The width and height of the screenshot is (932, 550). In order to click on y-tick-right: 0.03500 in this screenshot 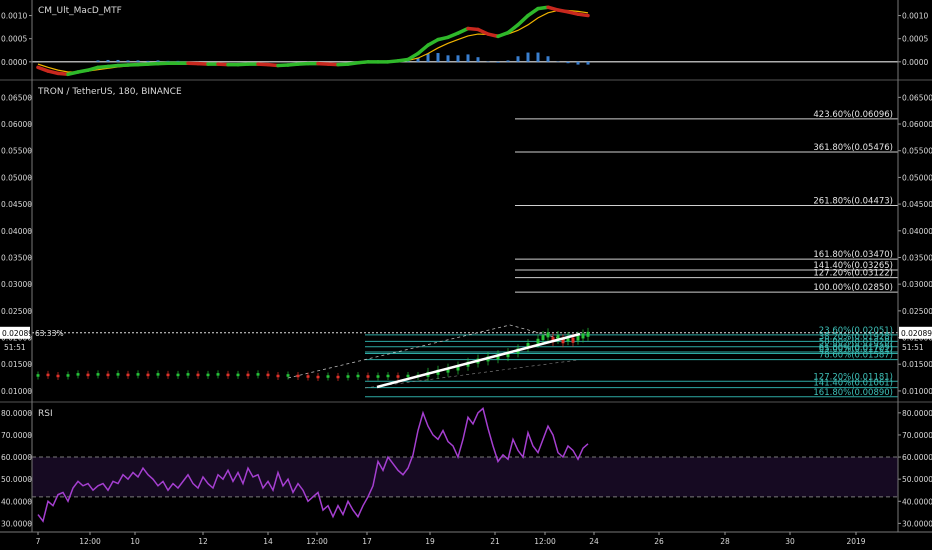, I will do `click(917, 257)`.